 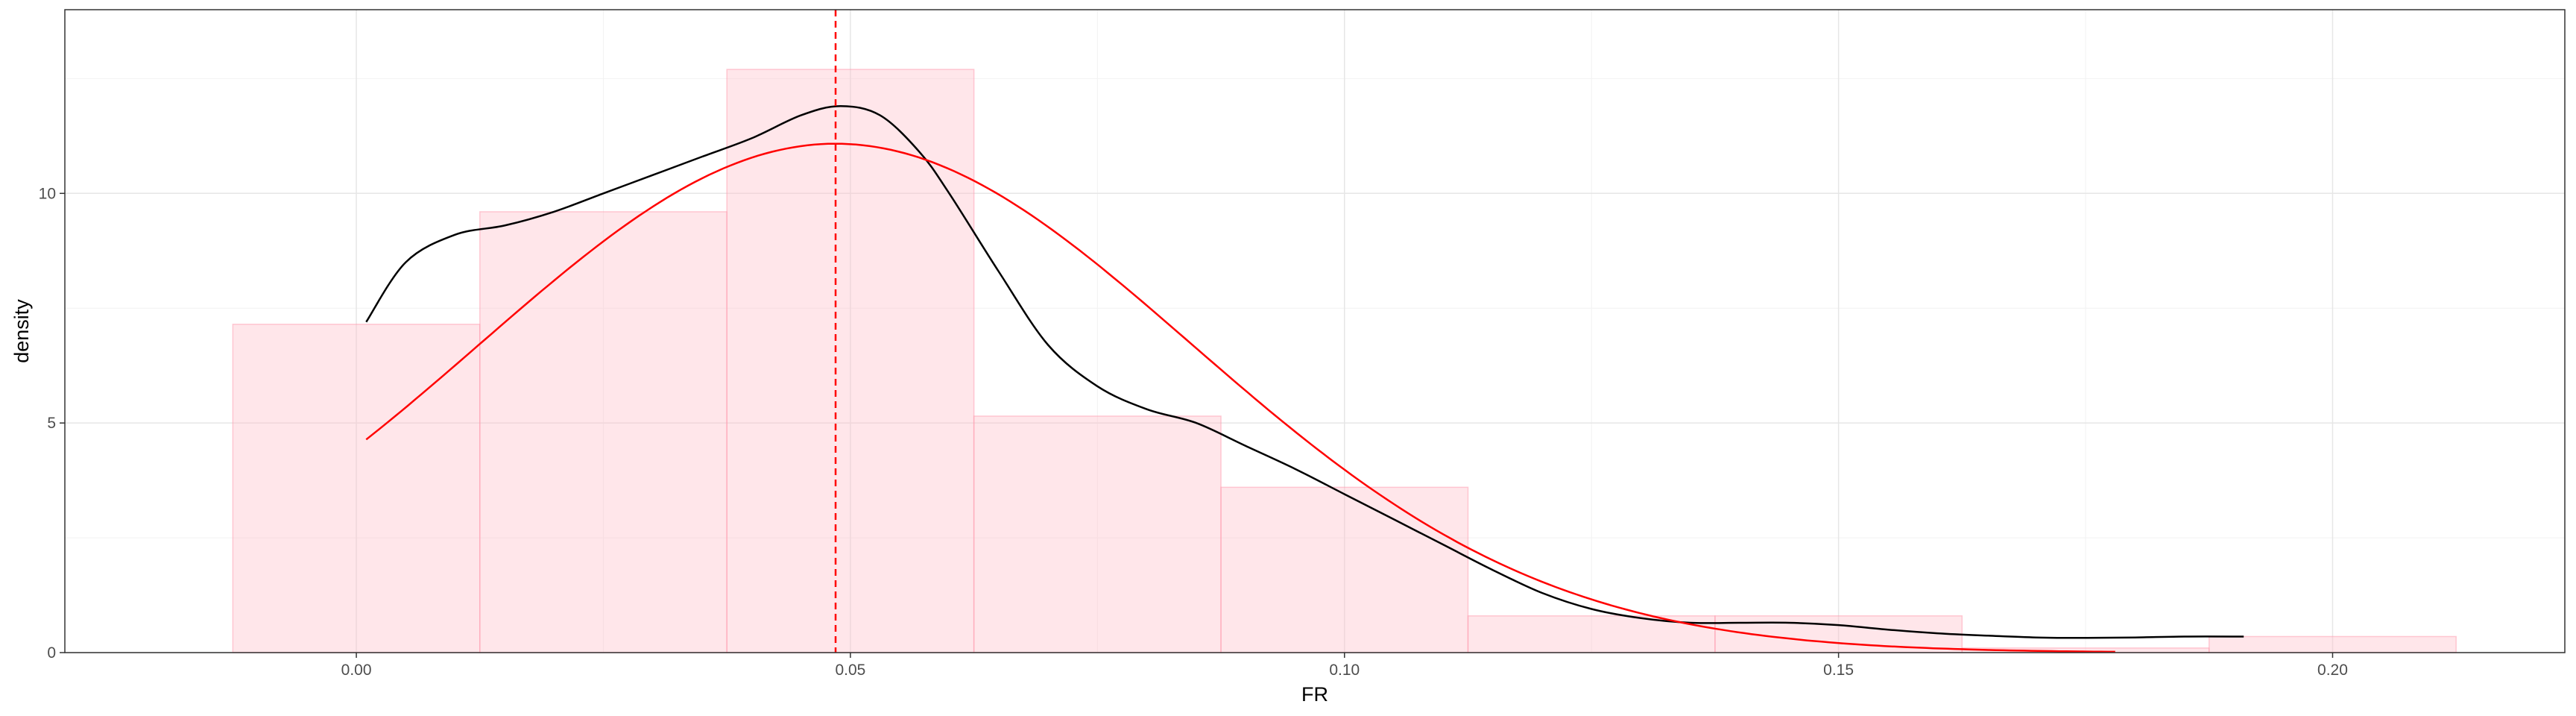 I want to click on y-tick-label: 10, so click(x=47, y=193).